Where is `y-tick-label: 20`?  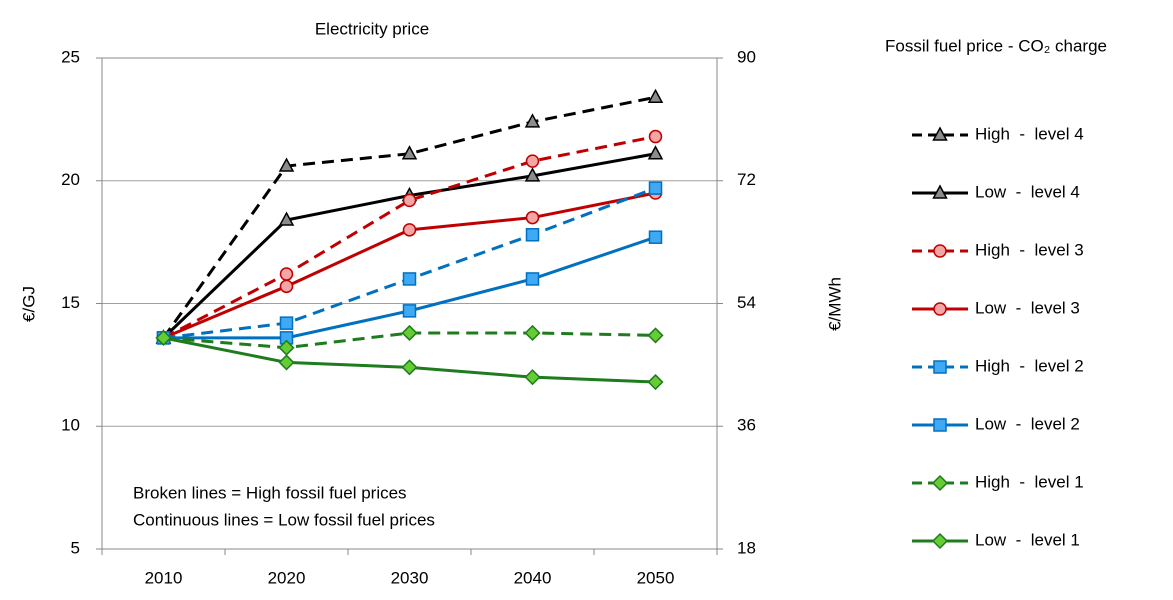
y-tick-label: 20 is located at coordinates (70, 179).